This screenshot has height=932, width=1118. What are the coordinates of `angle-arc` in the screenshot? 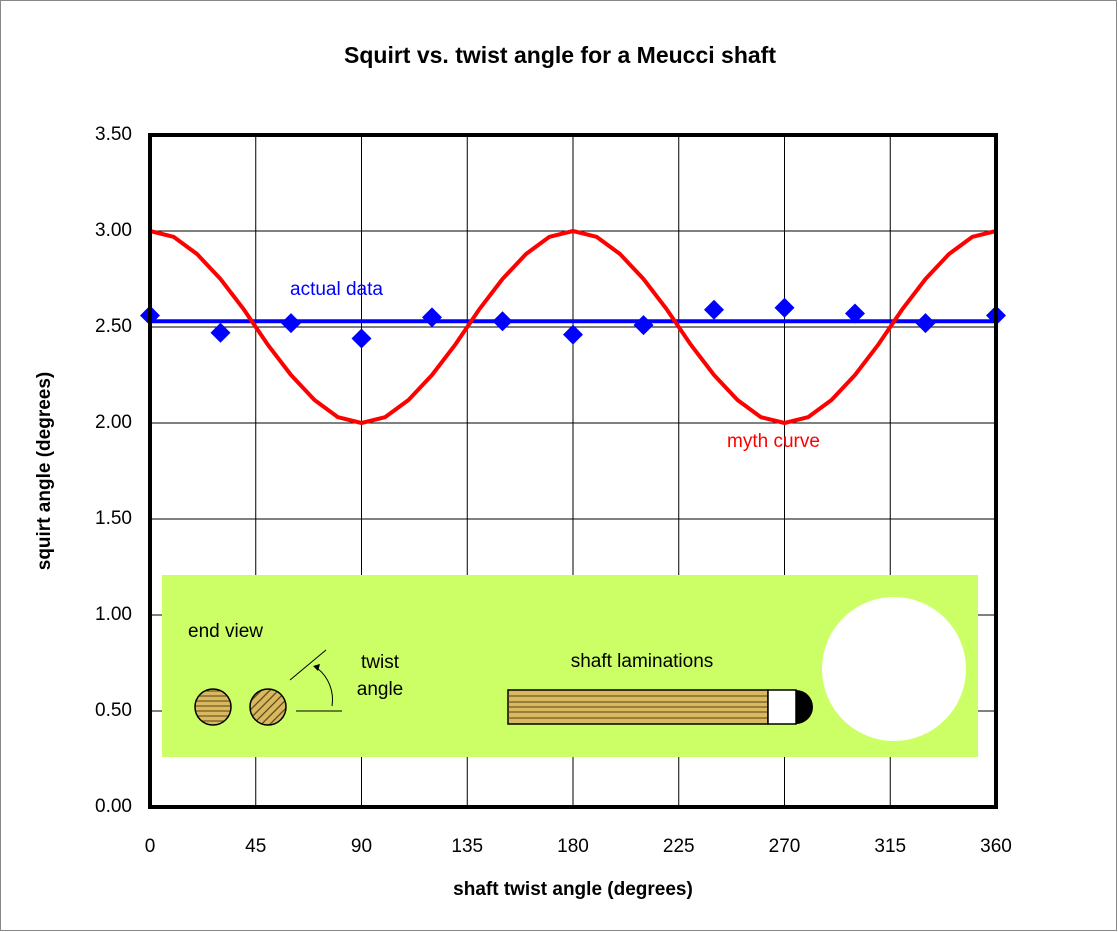 It's located at (324, 687).